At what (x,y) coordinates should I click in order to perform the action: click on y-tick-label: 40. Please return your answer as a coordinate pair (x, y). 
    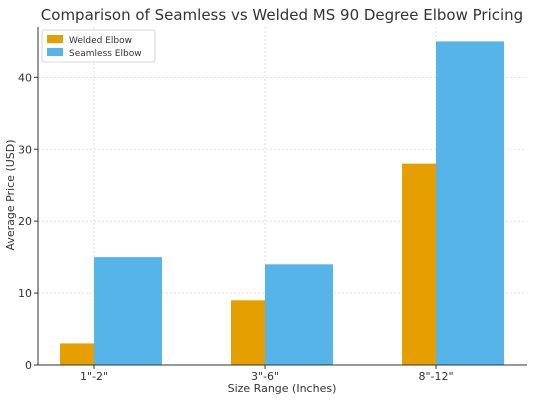
    Looking at the image, I should click on (25, 77).